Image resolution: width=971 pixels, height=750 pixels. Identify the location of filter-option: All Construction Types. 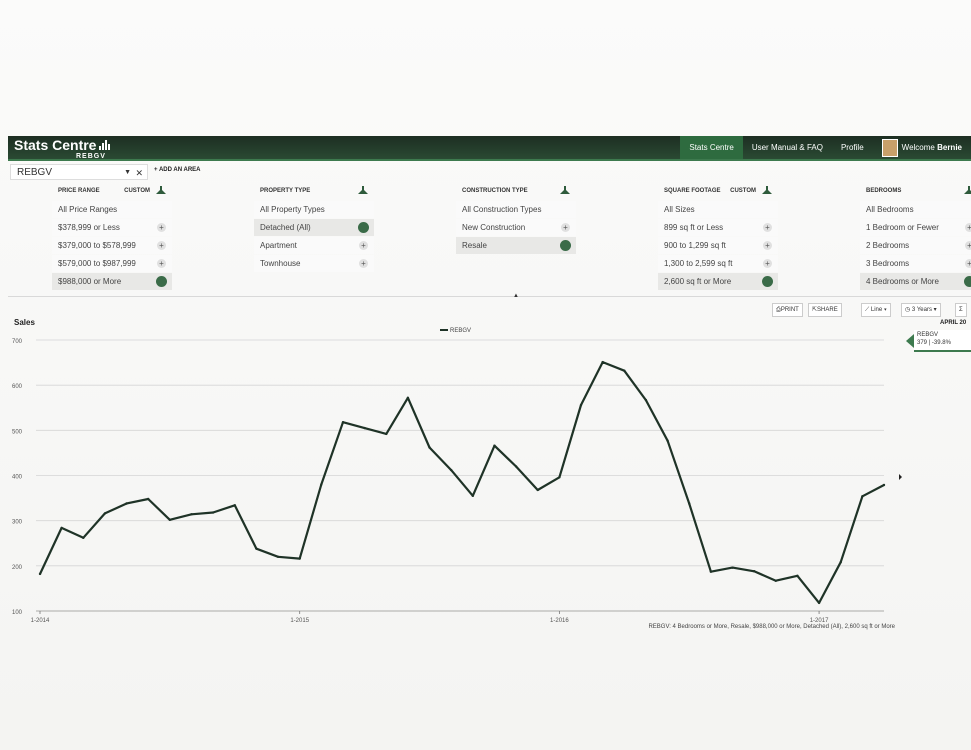
(516, 209).